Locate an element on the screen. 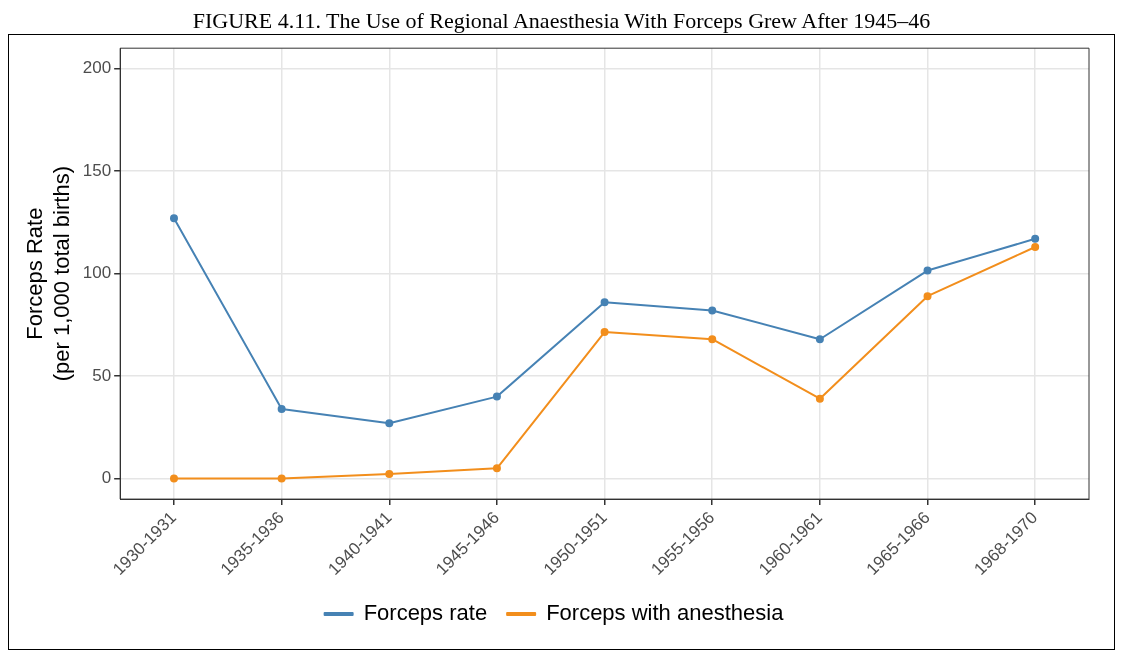 Image resolution: width=1123 pixels, height=664 pixels. y-tick-label: 0 is located at coordinates (106, 478).